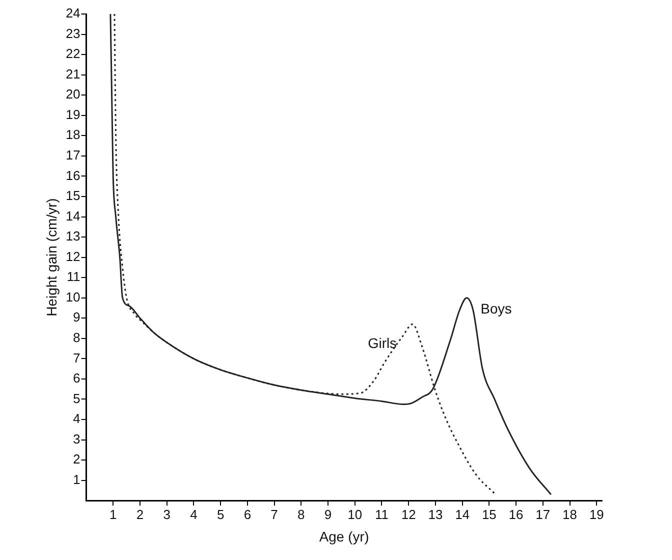 This screenshot has width=672, height=560. I want to click on x-tick-label: 9, so click(328, 514).